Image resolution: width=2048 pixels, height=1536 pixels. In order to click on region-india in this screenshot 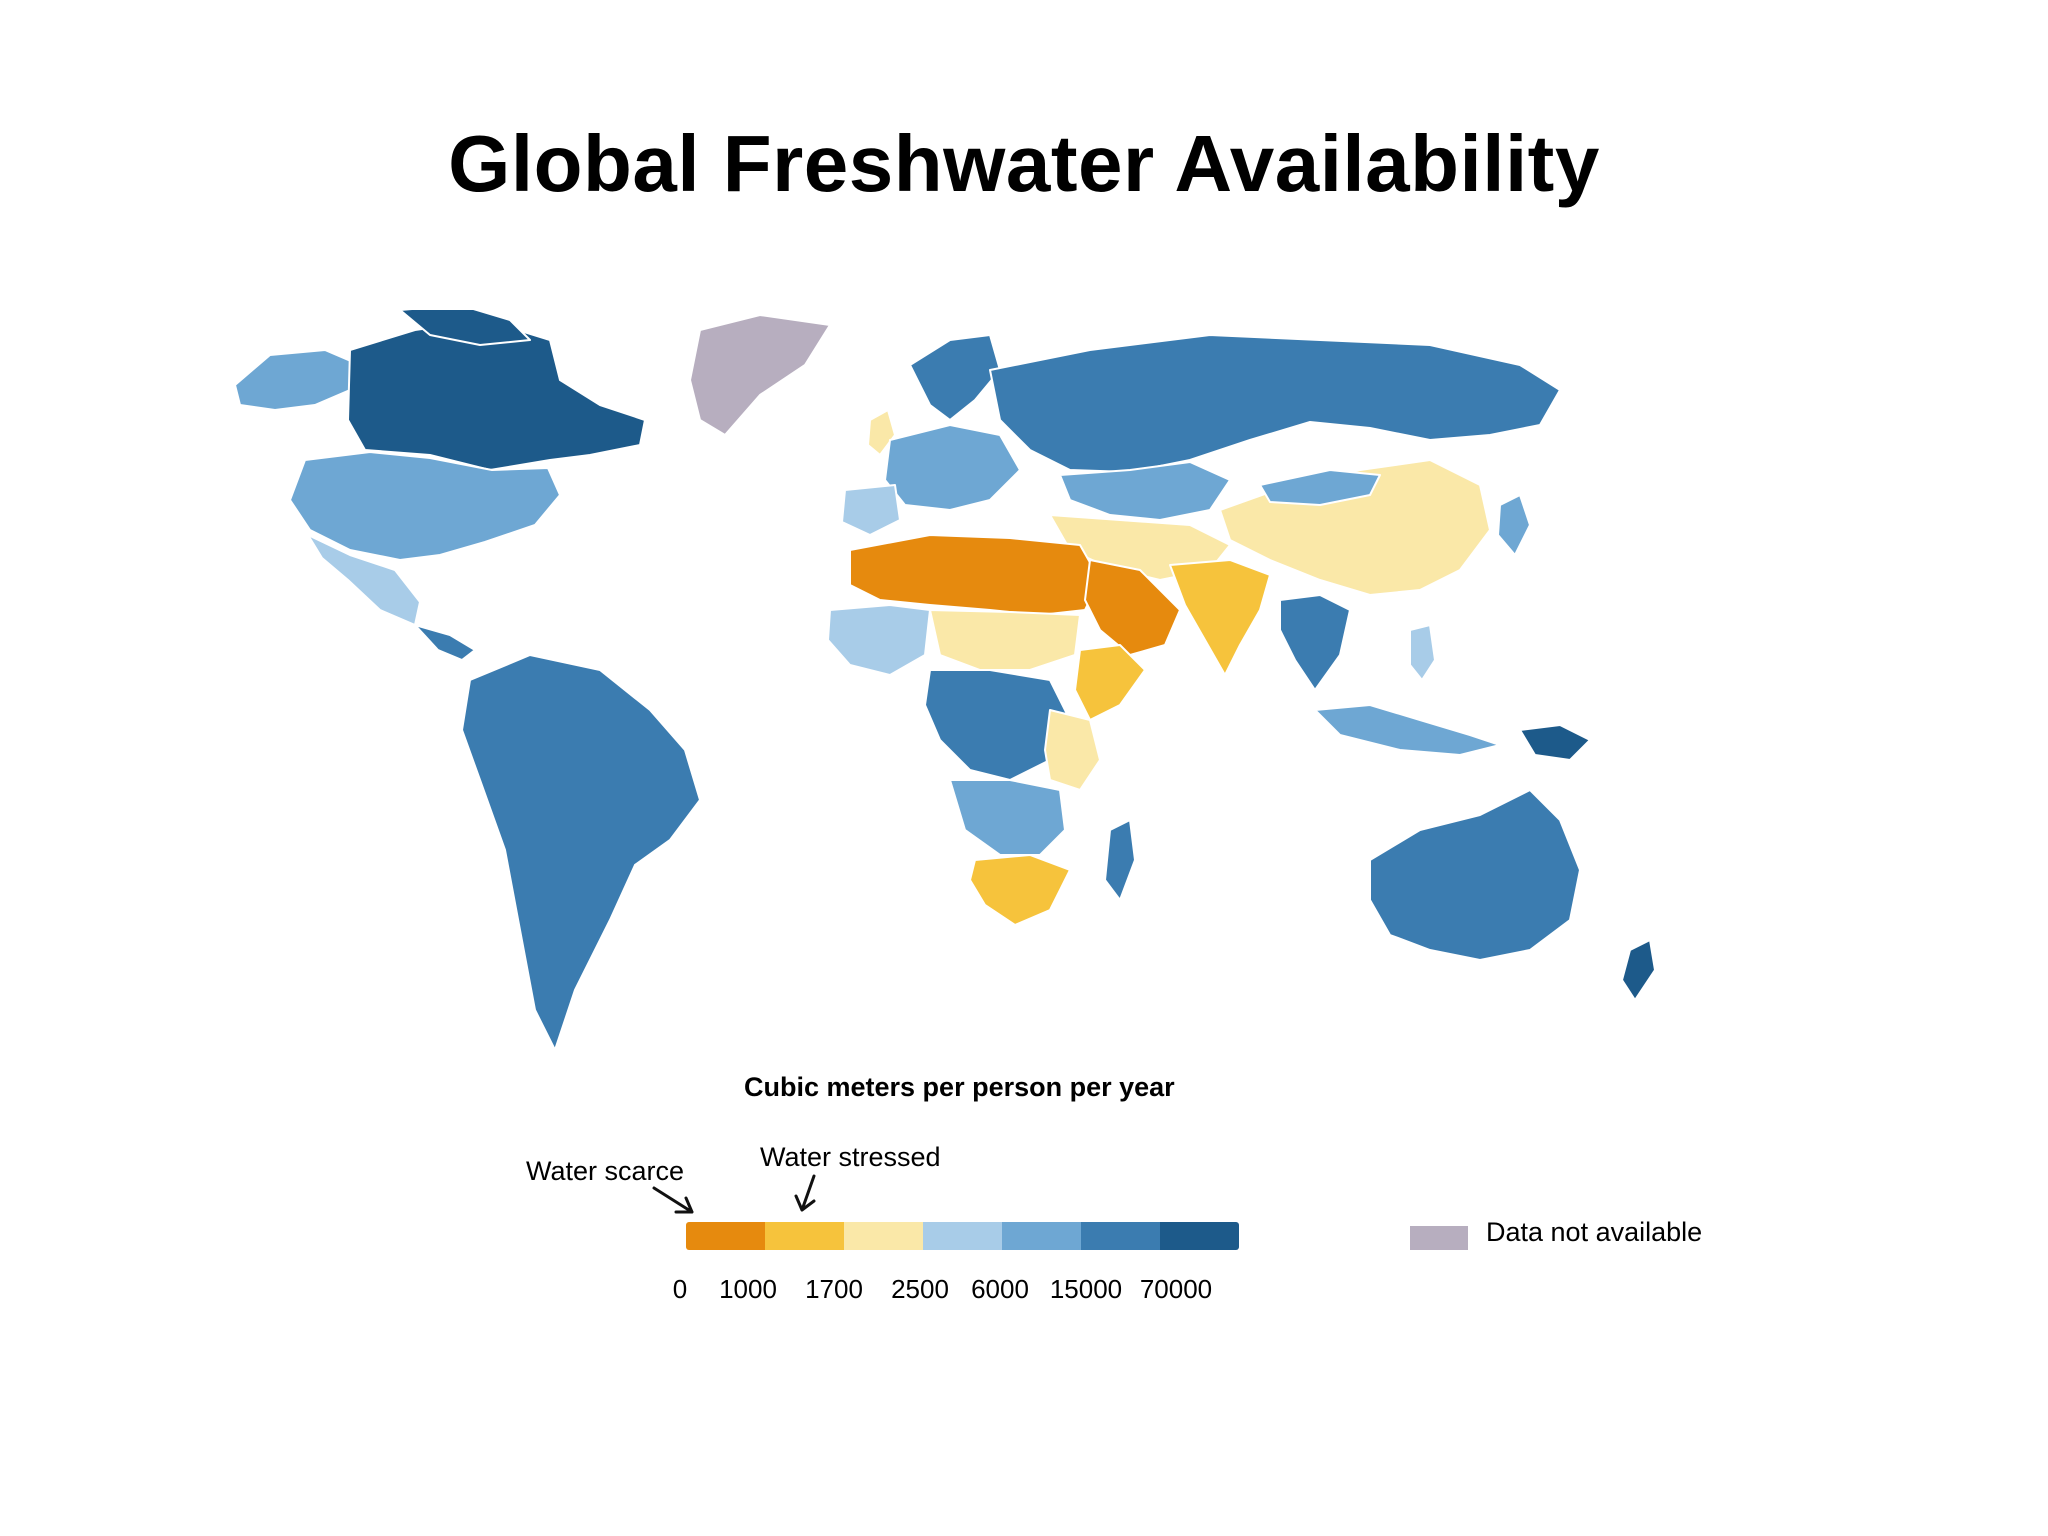, I will do `click(1220, 617)`.